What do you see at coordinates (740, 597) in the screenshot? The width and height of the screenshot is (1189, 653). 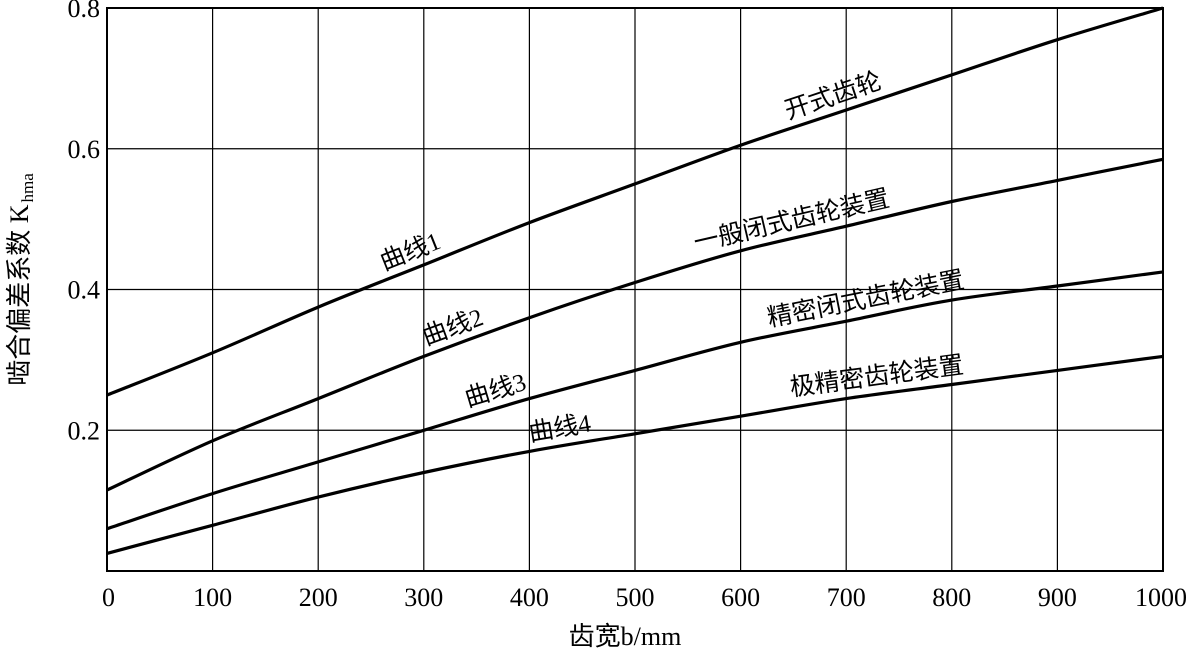 I see `x-tick-label: 600` at bounding box center [740, 597].